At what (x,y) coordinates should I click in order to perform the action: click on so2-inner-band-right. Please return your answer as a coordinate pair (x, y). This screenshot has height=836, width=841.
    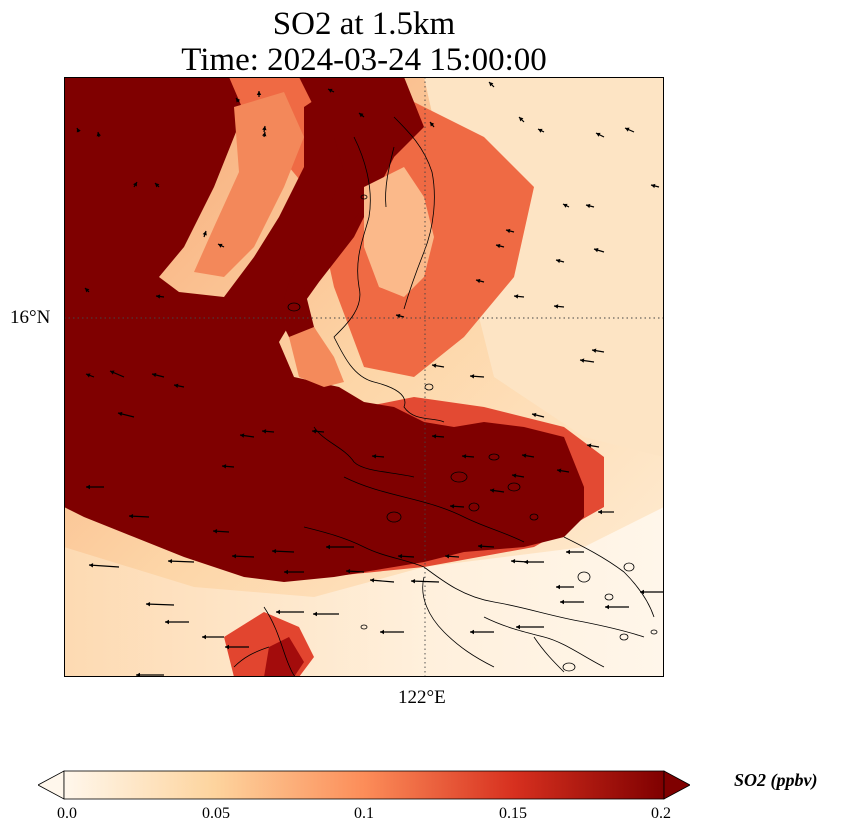
    Looking at the image, I should click on (399, 232).